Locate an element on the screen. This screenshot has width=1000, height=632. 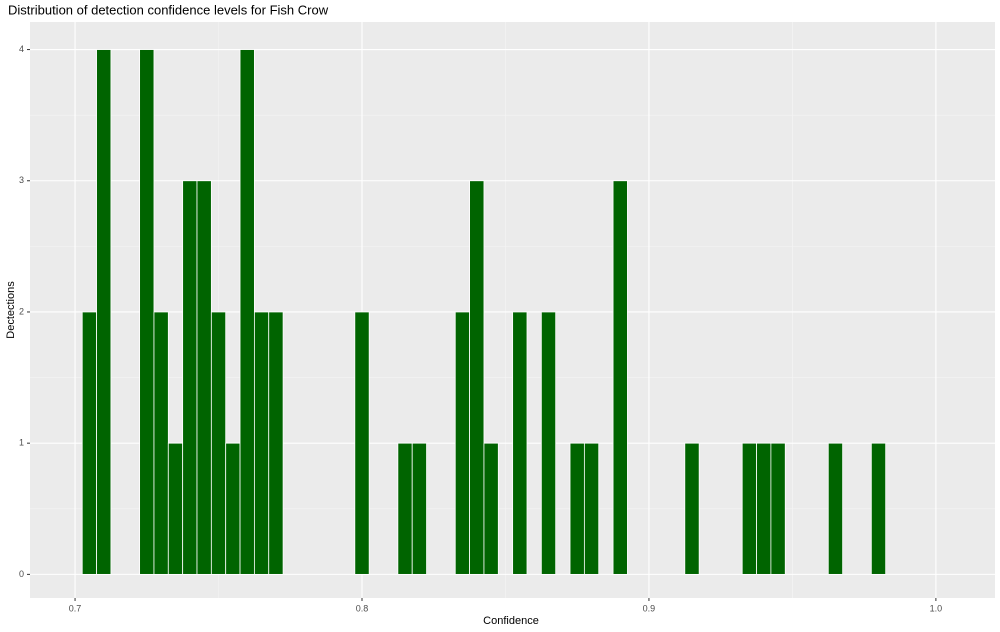
x-tick-label: 0.9 is located at coordinates (649, 608).